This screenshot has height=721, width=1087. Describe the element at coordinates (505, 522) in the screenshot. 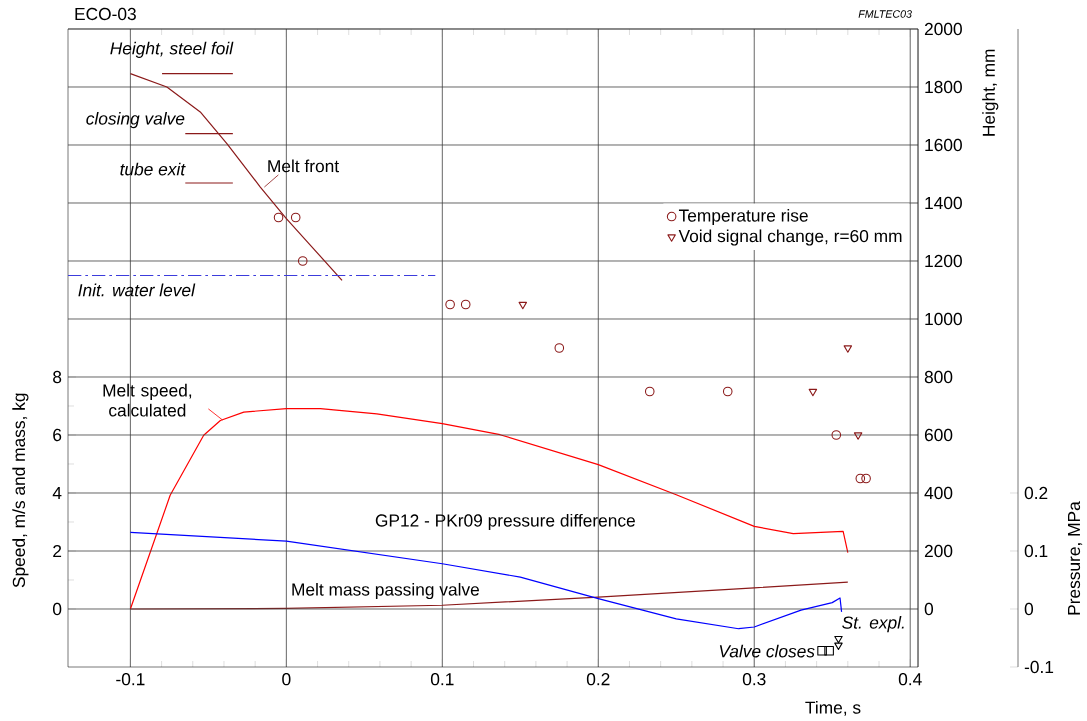

I see `series-label: GP12 - PKr09 pressure difference` at that location.